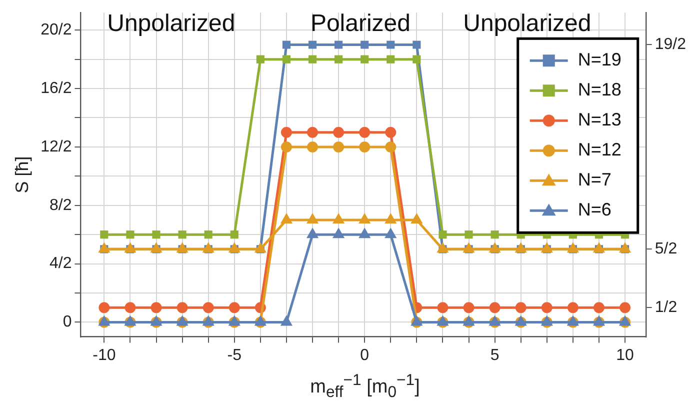  I want to click on y-axis-title: S [ħ], so click(22, 175).